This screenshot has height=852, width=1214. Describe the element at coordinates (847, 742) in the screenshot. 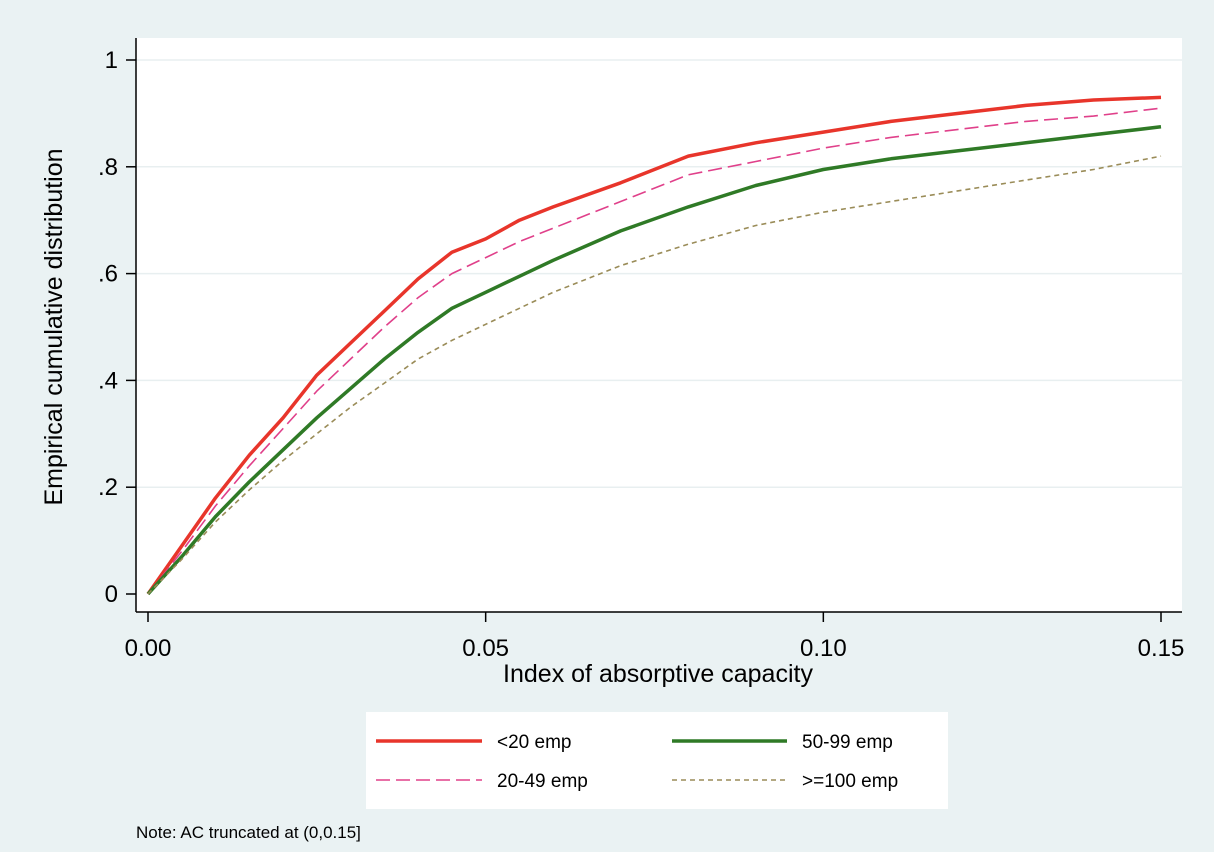

I see `legend-label-2: 50-99 emp` at that location.